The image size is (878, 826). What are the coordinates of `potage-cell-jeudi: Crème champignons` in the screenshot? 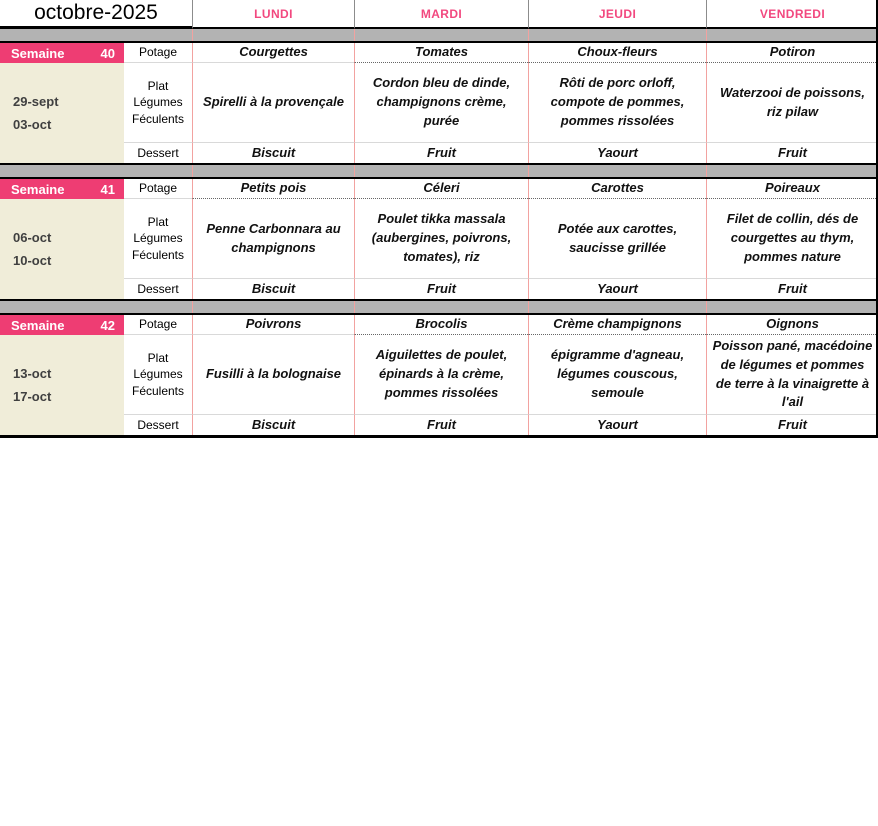 It's located at (617, 325).